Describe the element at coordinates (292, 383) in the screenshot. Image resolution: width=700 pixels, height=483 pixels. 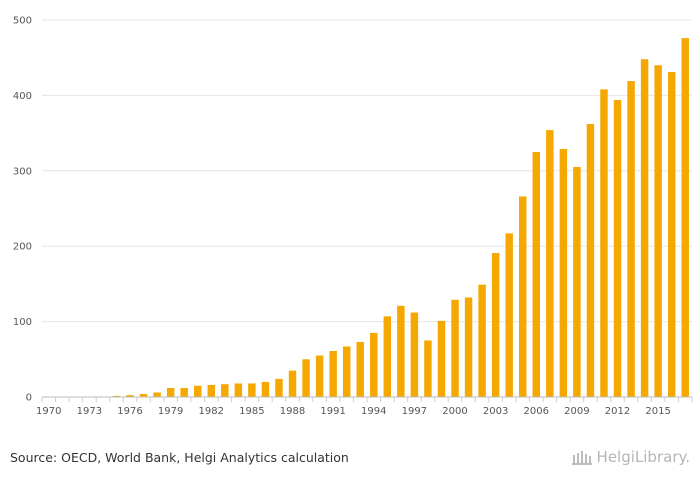
I see `bar-1988` at that location.